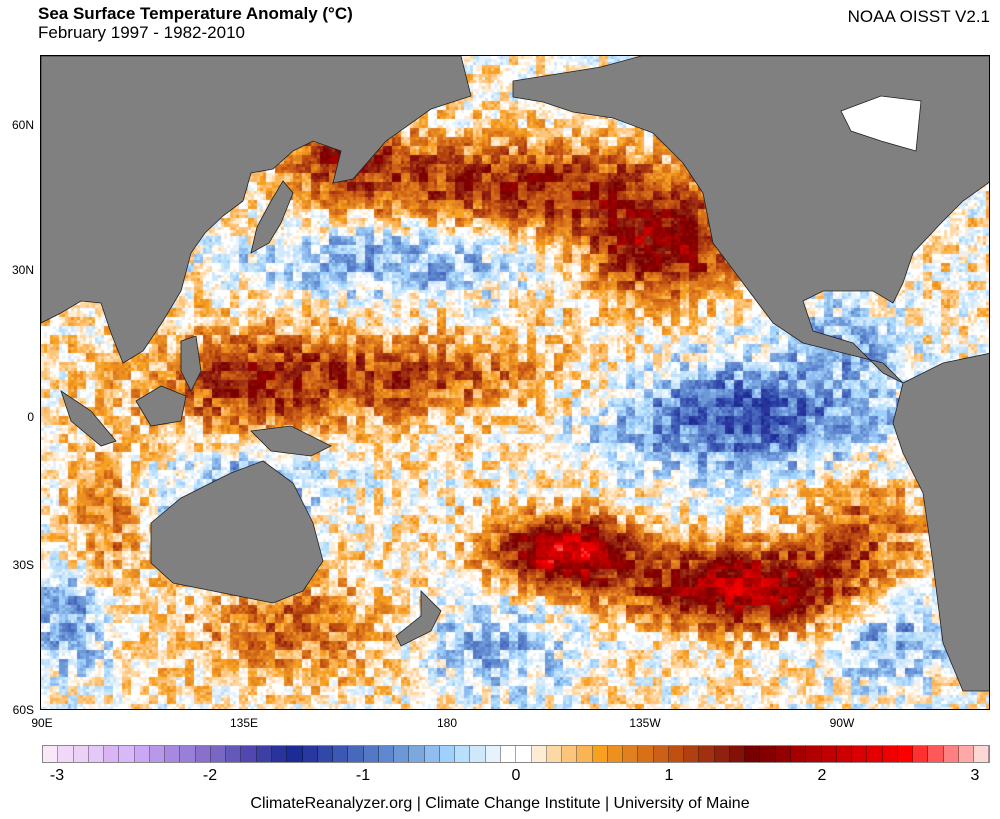 This screenshot has width=1000, height=819. What do you see at coordinates (23, 710) in the screenshot?
I see `lat-label-60s: 60S` at bounding box center [23, 710].